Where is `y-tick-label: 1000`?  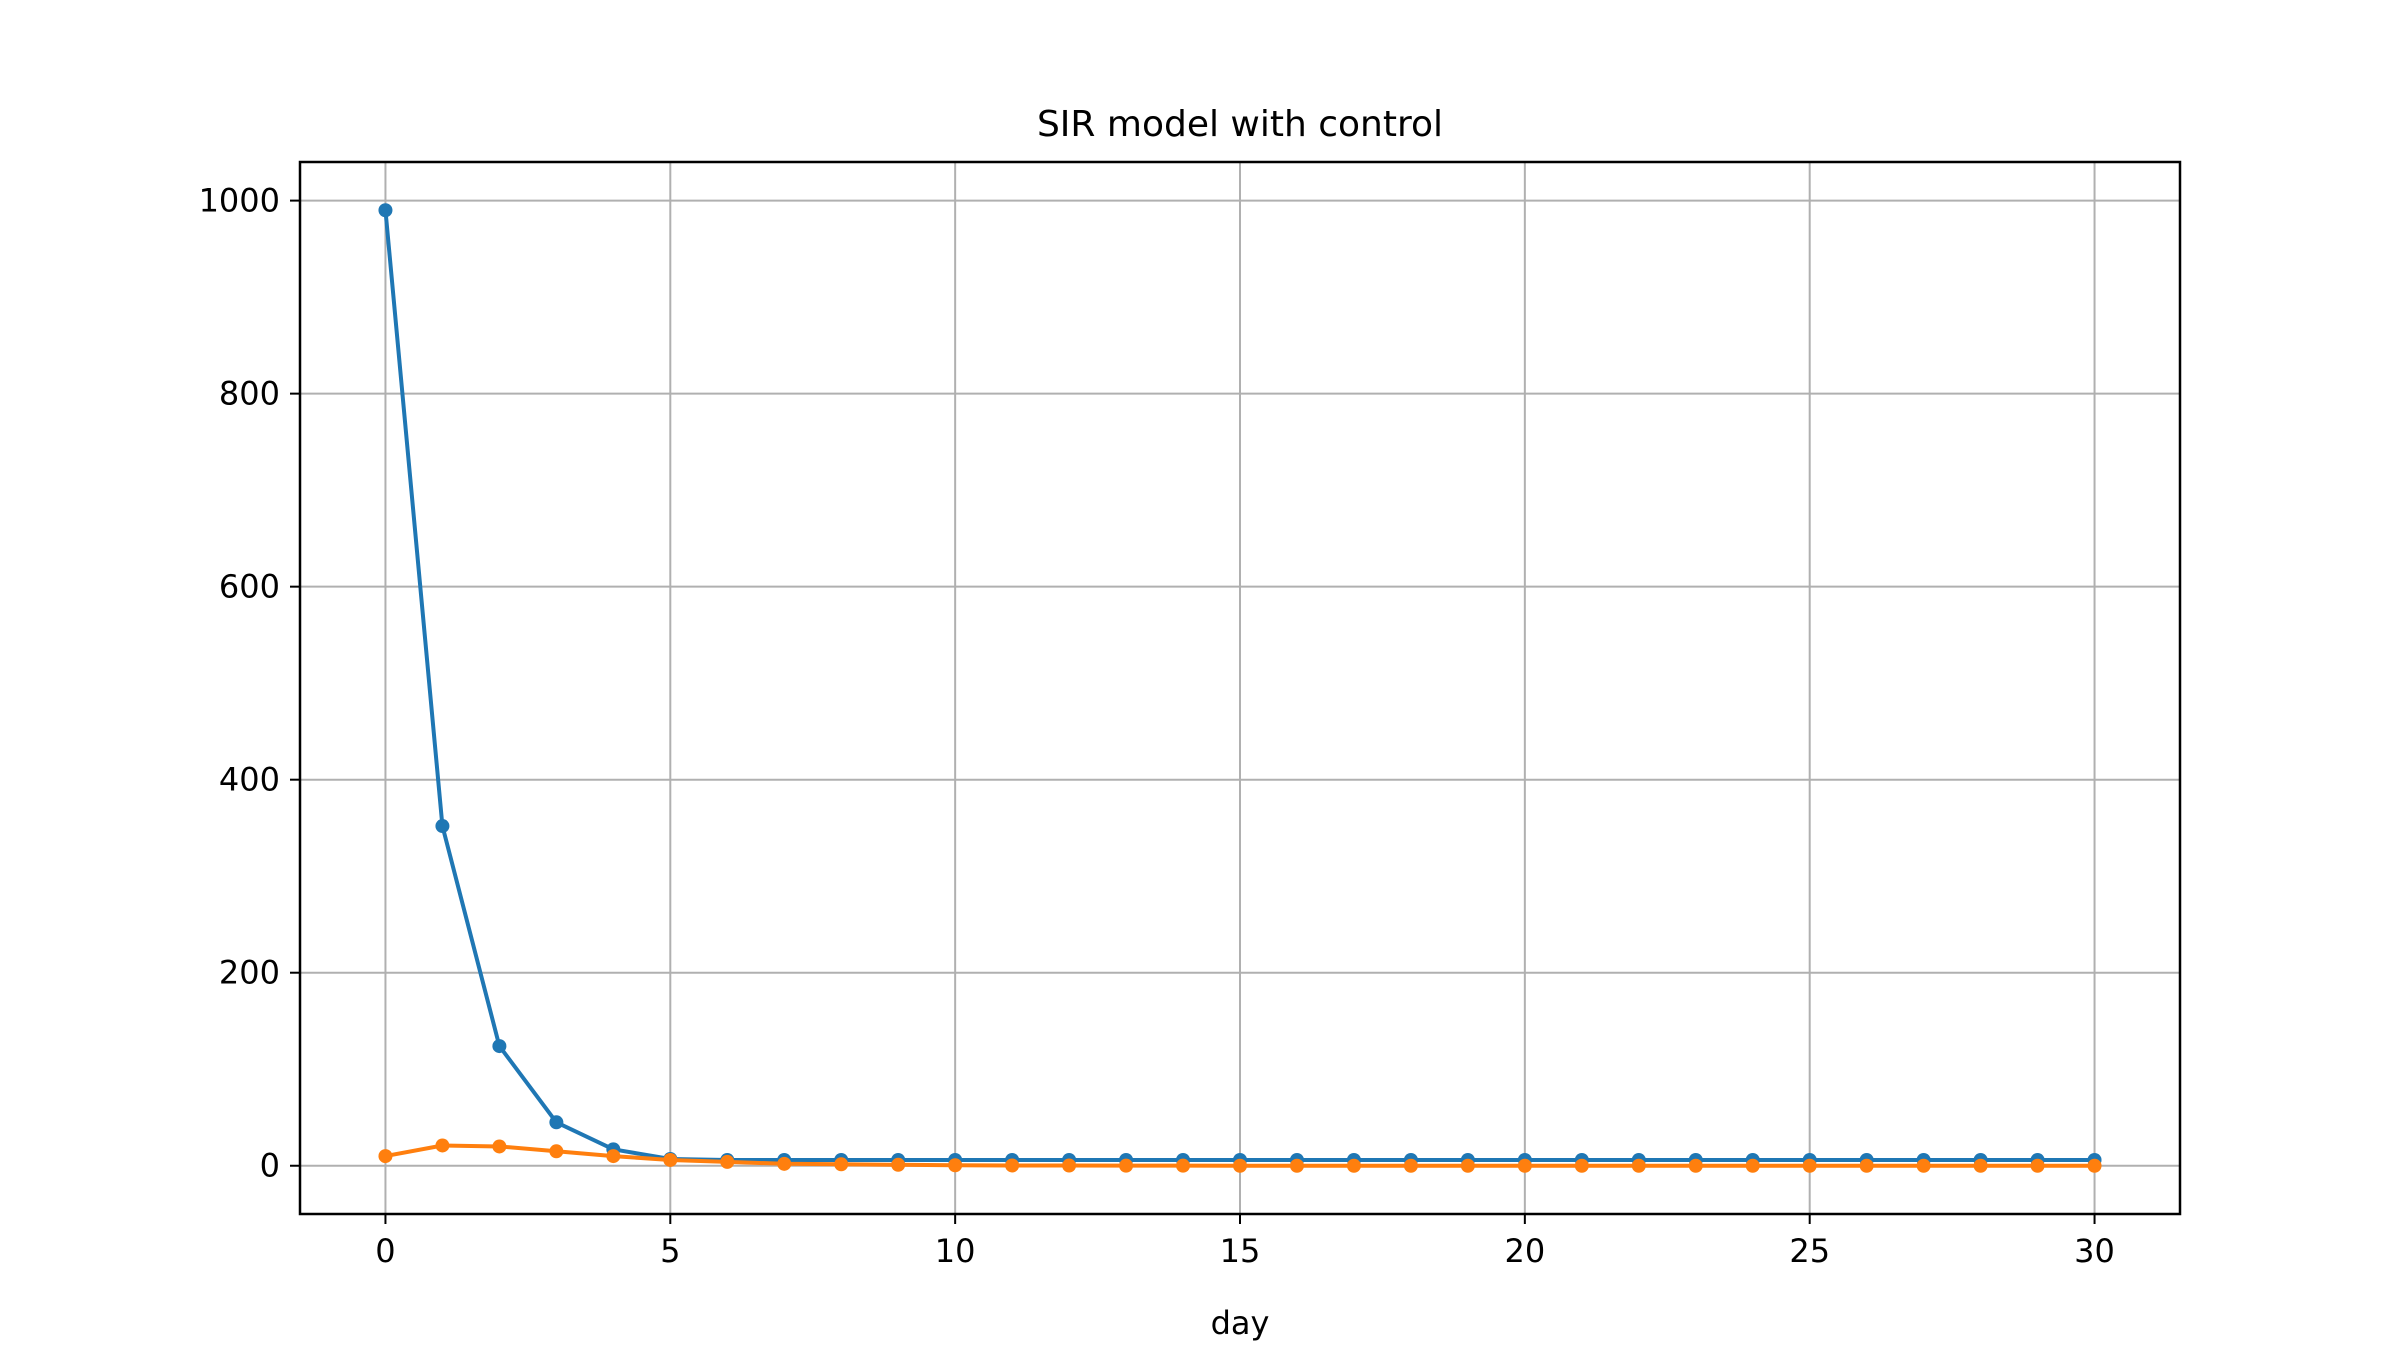
y-tick-label: 1000 is located at coordinates (239, 201).